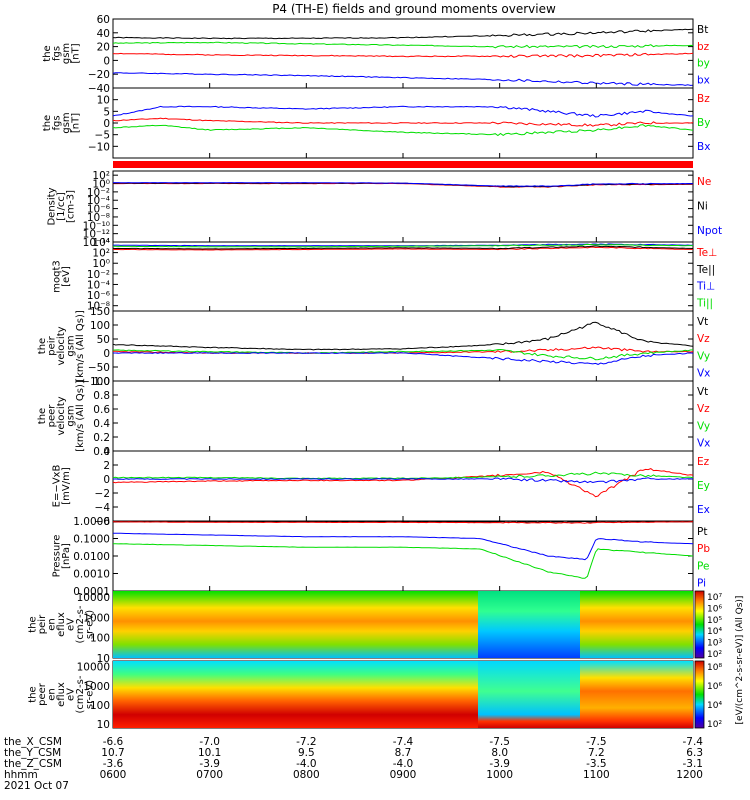 Image resolution: width=750 pixels, height=800 pixels. Describe the element at coordinates (499, 742) in the screenshot. I see `ephemeris-value: -7.5` at that location.